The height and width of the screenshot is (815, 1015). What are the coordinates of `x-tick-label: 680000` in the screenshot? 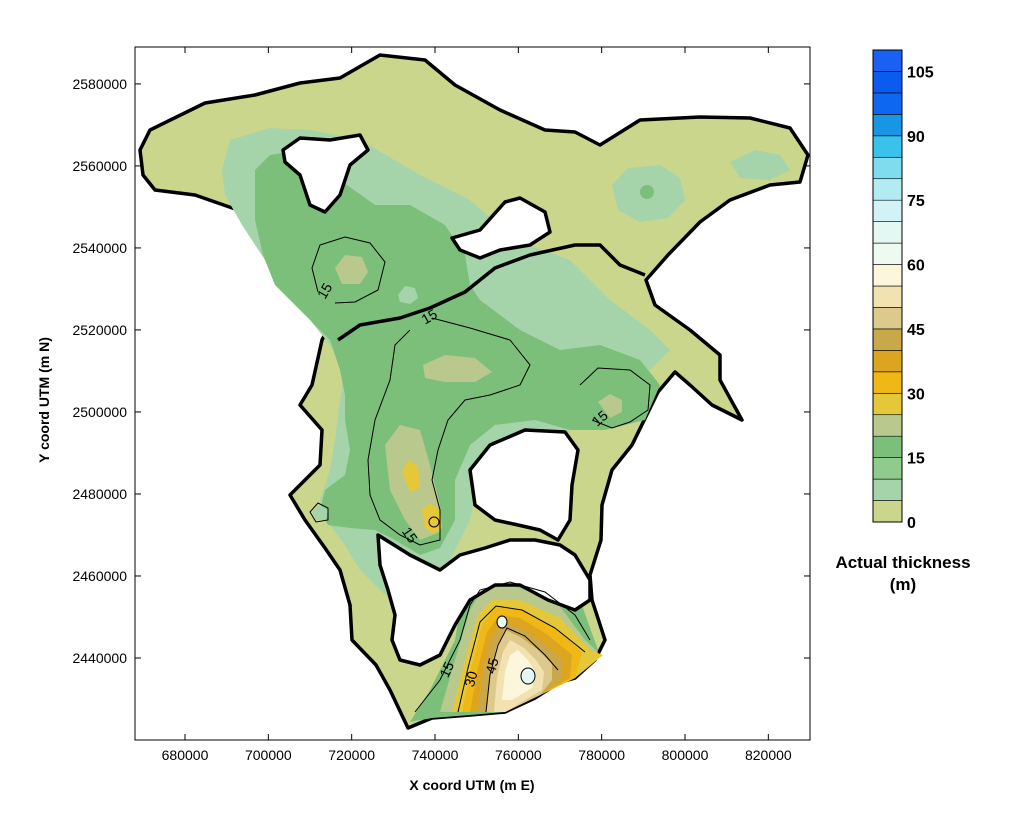 It's located at (185, 755).